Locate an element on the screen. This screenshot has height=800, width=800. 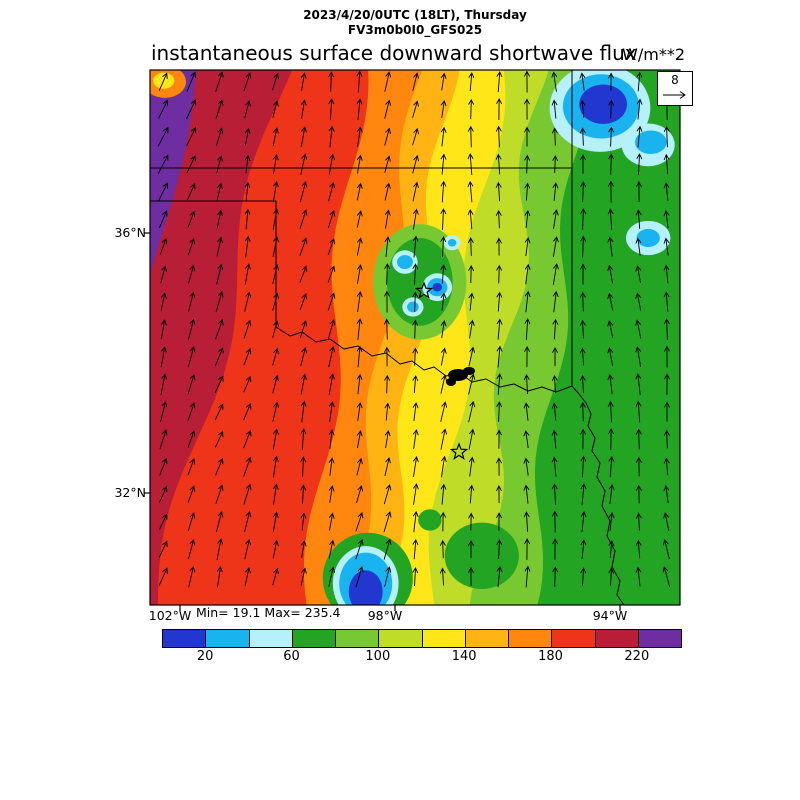
wind-reference-box: 8 is located at coordinates (675, 88).